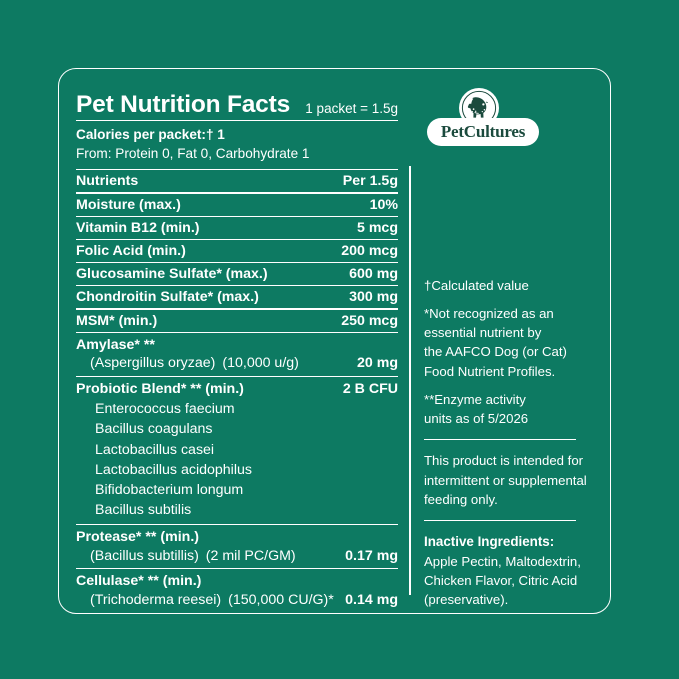 The height and width of the screenshot is (679, 679). What do you see at coordinates (137, 537) in the screenshot?
I see `protease-label: Protease* ** (min.)` at bounding box center [137, 537].